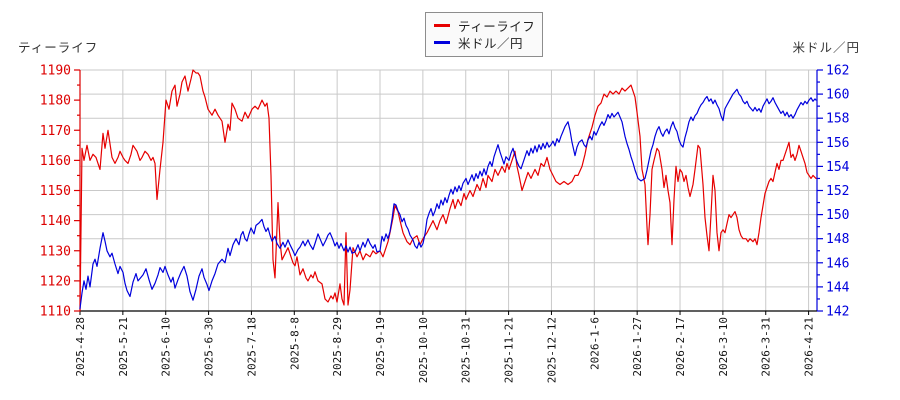 This screenshot has width=900, height=400. Describe the element at coordinates (497, 26) in the screenshot. I see `legend-label-tealife: ティーライフ` at that location.